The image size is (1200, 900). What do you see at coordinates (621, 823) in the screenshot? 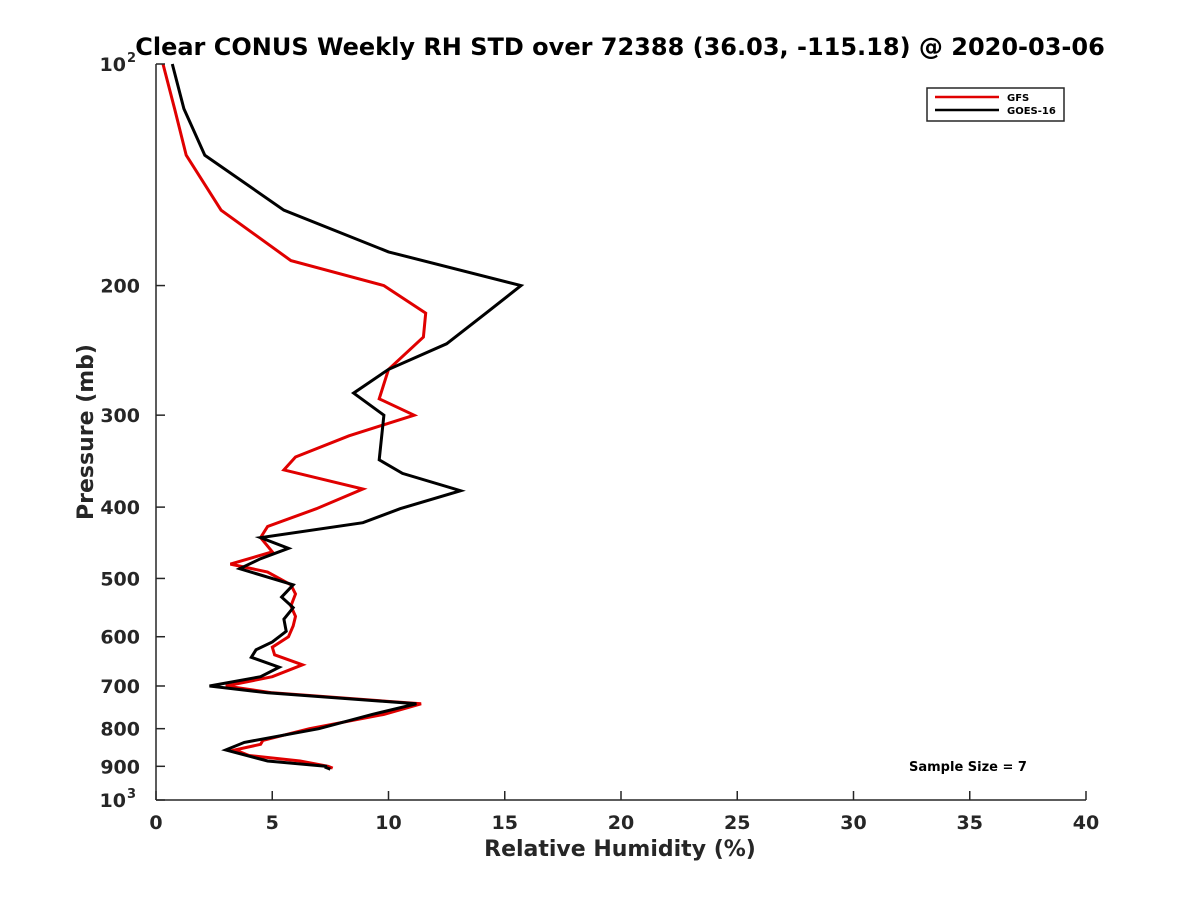
I see `x-tick-label: 20` at bounding box center [621, 823].